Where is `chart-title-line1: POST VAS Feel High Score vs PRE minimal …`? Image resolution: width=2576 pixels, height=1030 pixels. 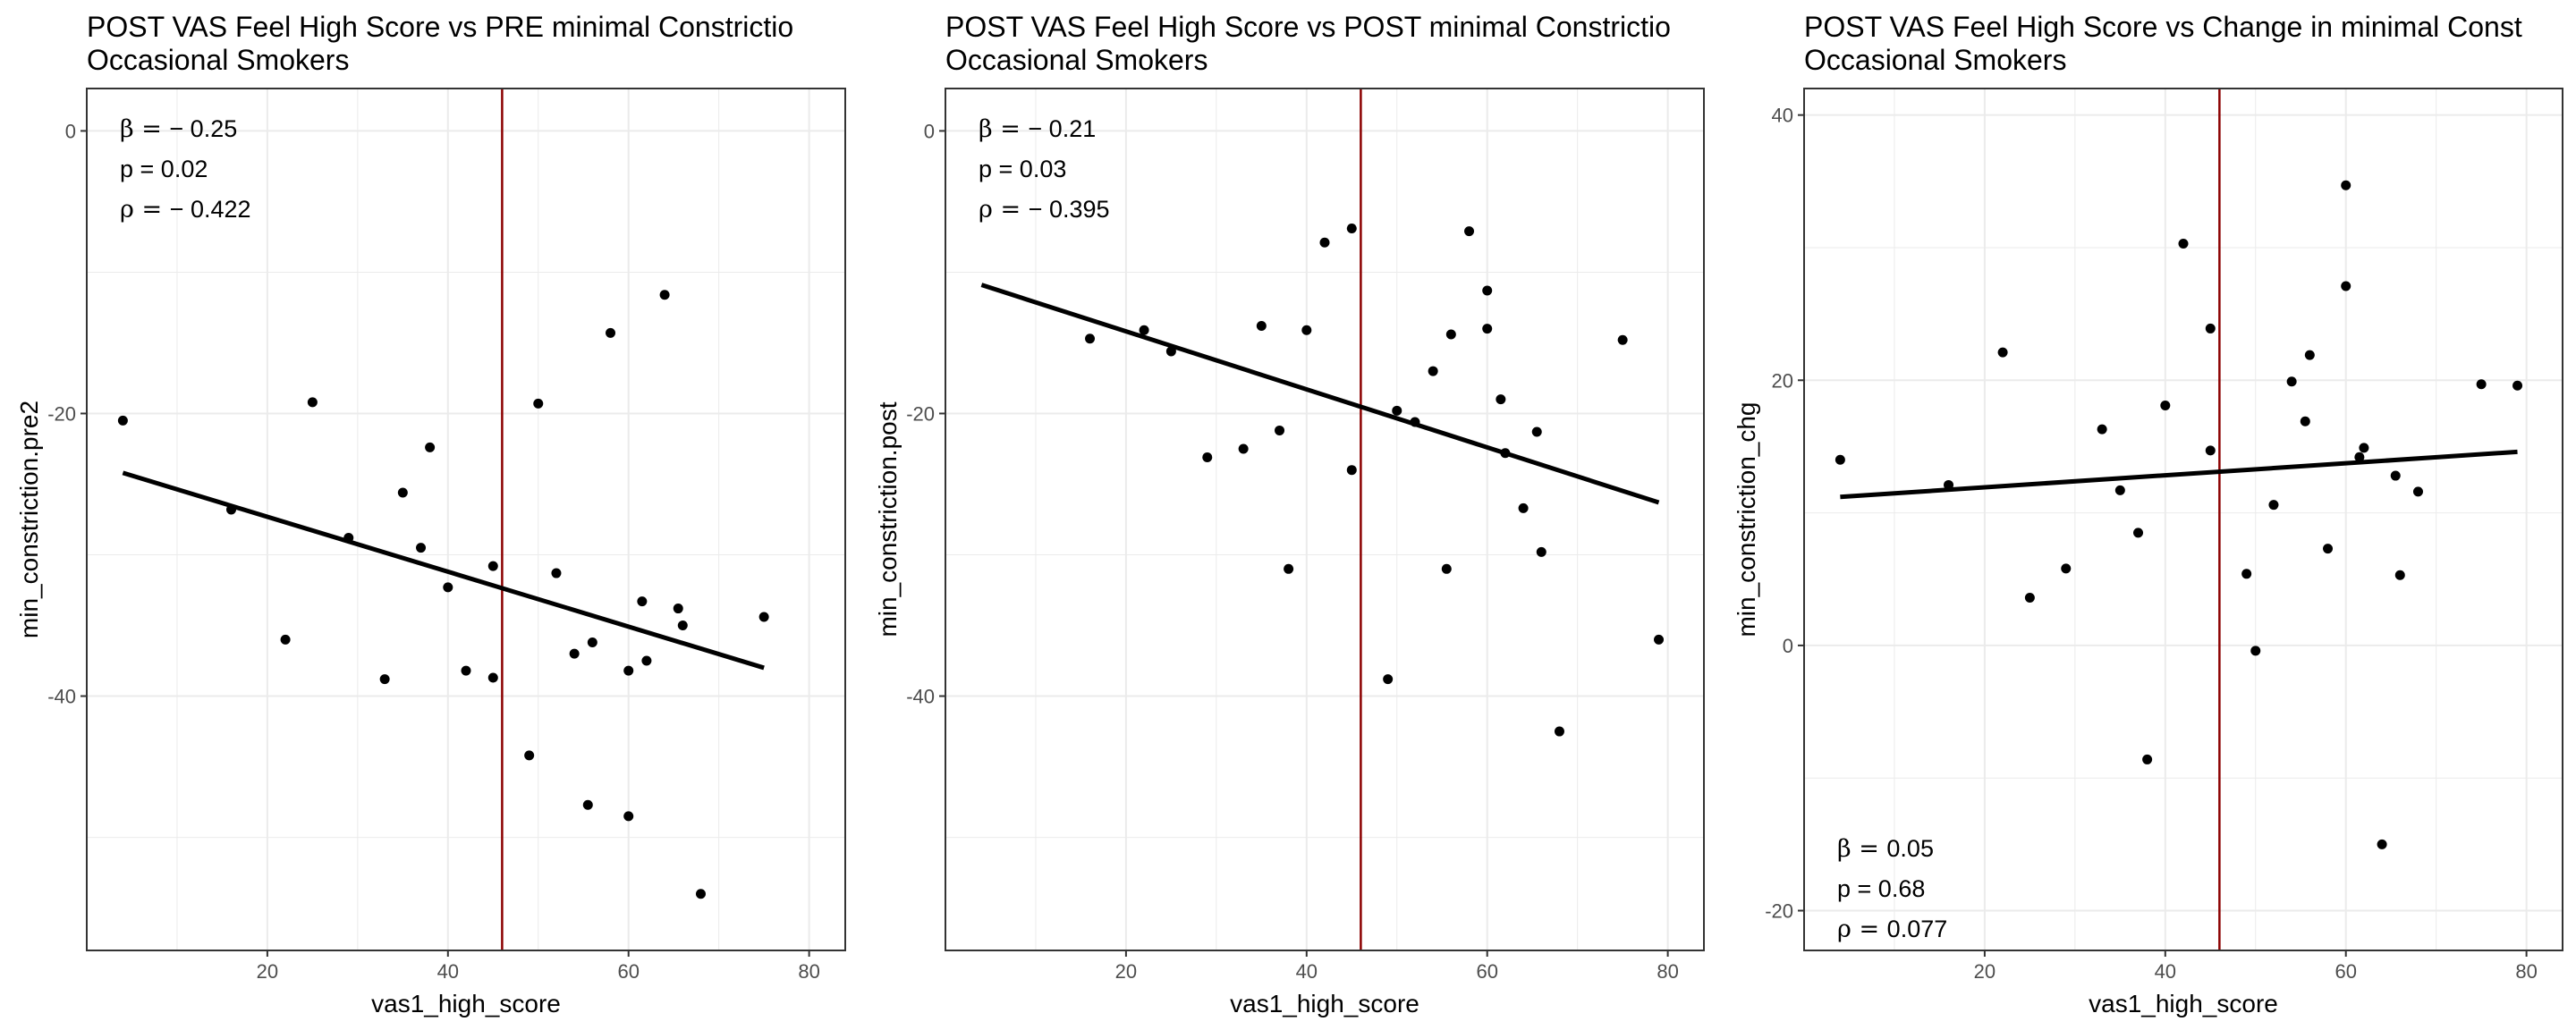 chart-title-line1: POST VAS Feel High Score vs PRE minimal … is located at coordinates (440, 27).